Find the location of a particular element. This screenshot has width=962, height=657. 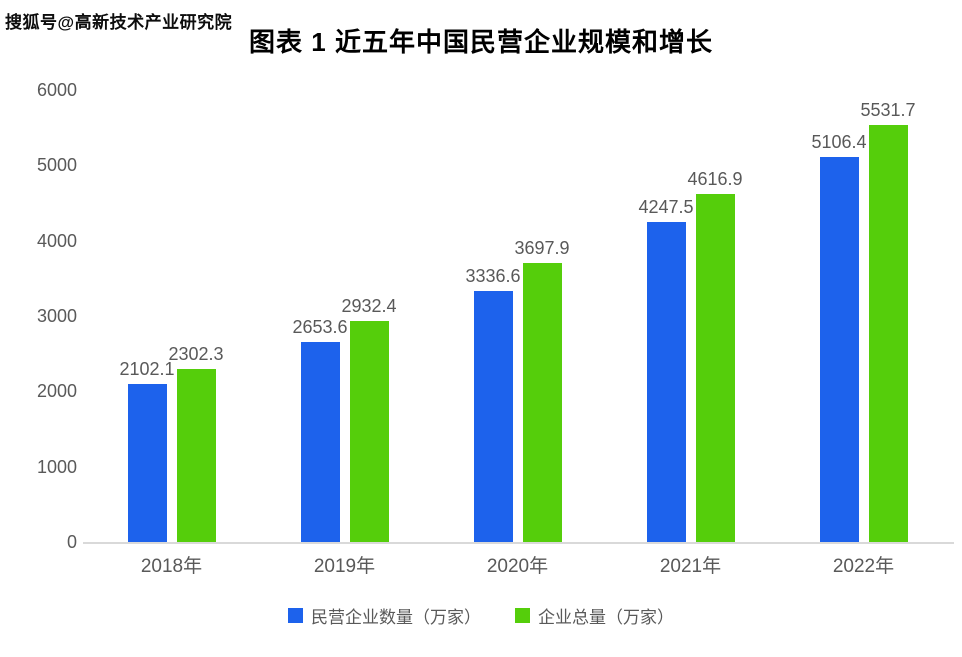

bar: 2302.3 is located at coordinates (196, 443).